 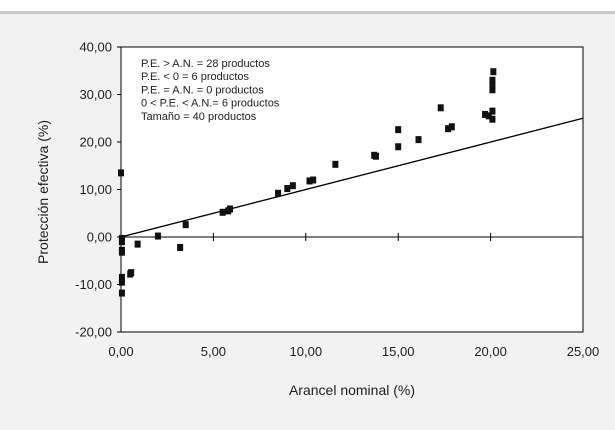 What do you see at coordinates (93, 332) in the screenshot?
I see `y-tick-label: -20,00` at bounding box center [93, 332].